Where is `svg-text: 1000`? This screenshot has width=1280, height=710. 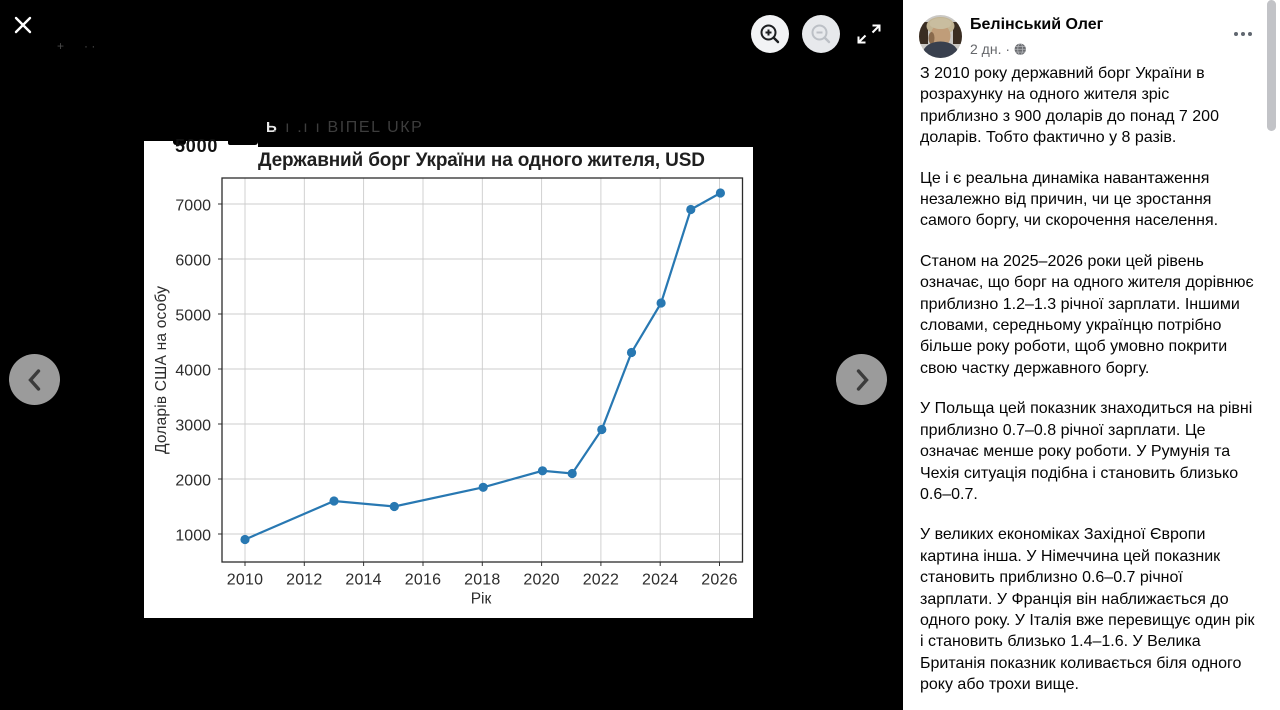
svg-text: 1000 is located at coordinates (193, 536).